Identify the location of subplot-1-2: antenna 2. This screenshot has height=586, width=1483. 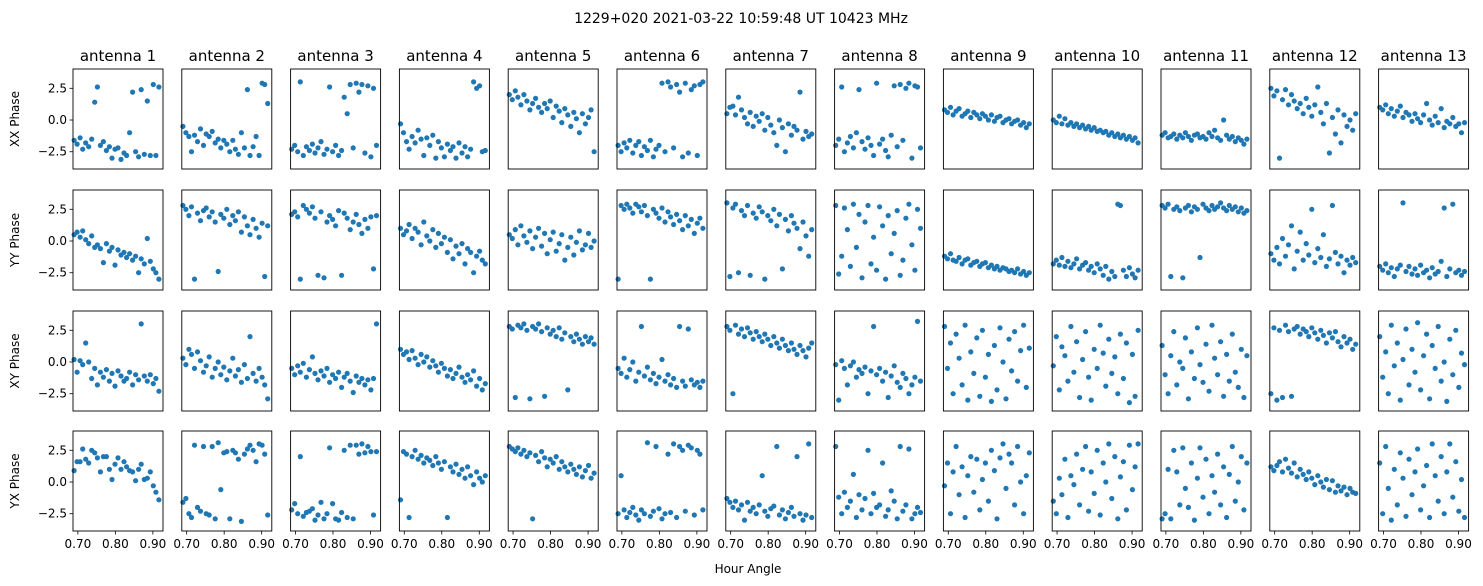
(226, 108).